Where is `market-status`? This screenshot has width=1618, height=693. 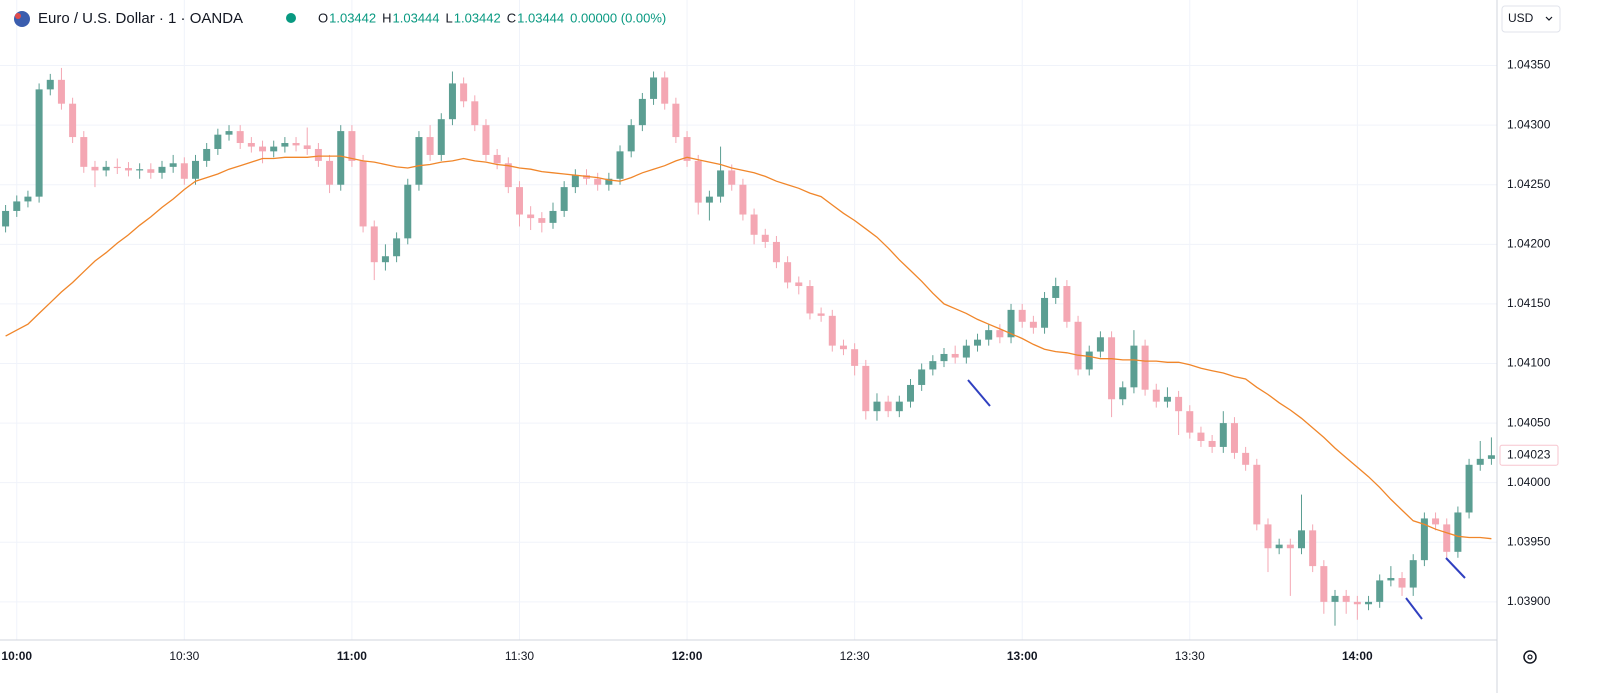 market-status is located at coordinates (291, 18).